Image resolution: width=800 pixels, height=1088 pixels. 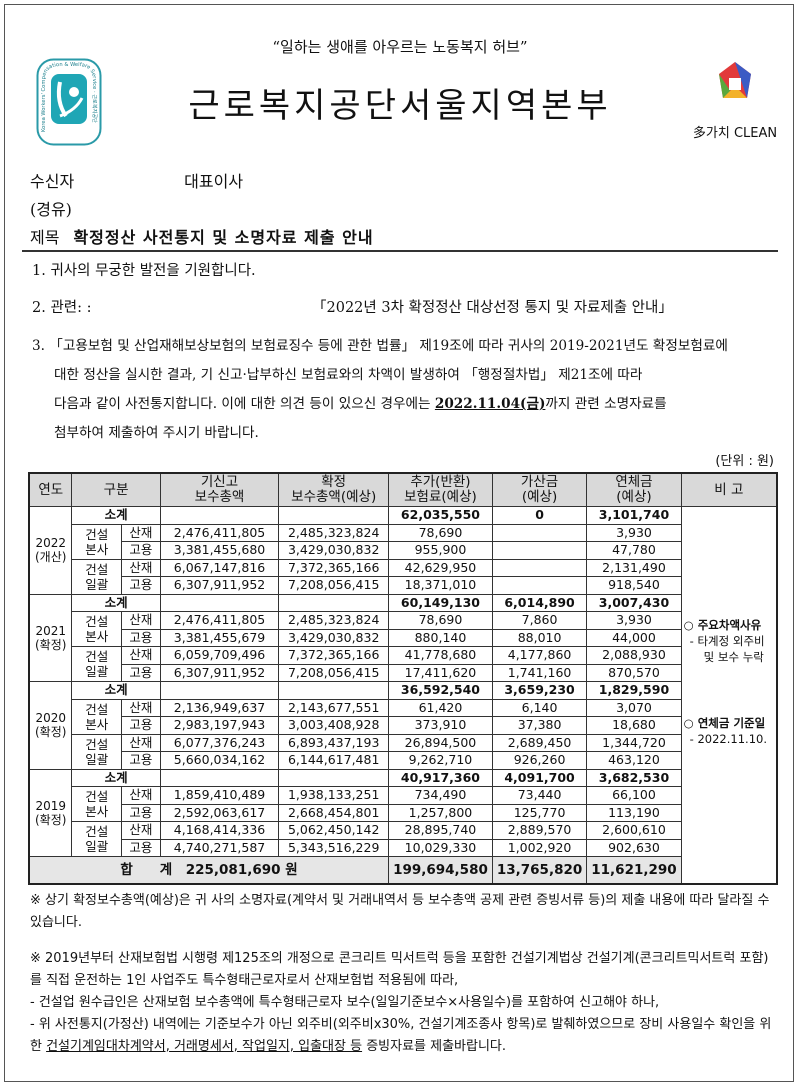 What do you see at coordinates (634, 812) in the screenshot?
I see `late-cell: 113,190` at bounding box center [634, 812].